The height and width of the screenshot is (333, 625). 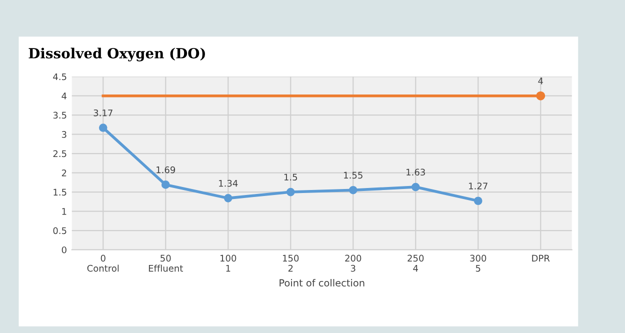 I want to click on x-axis-title: Point of collection, so click(x=322, y=283).